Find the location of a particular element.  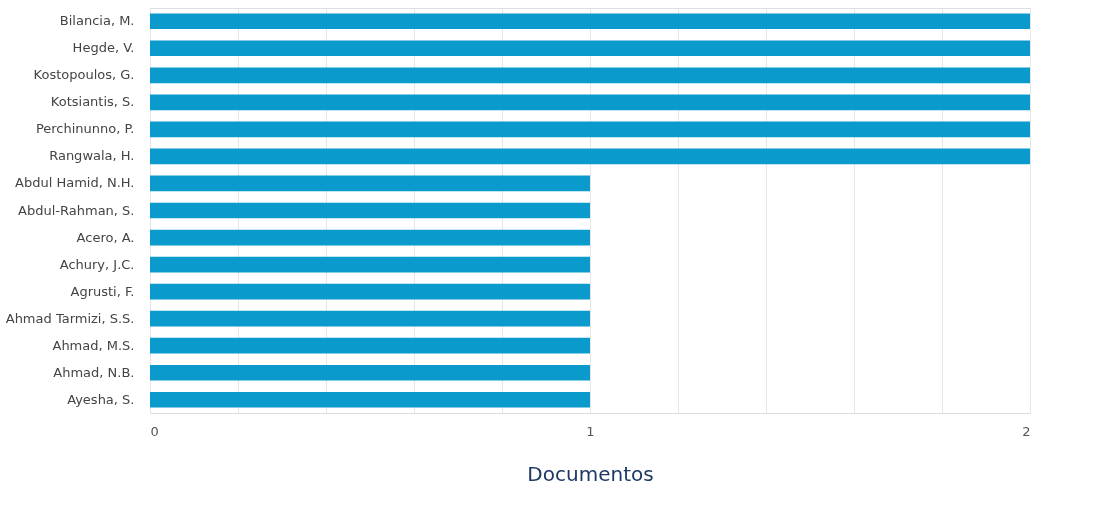

y-tick-label: Kostopoulos, G. is located at coordinates (84, 75).